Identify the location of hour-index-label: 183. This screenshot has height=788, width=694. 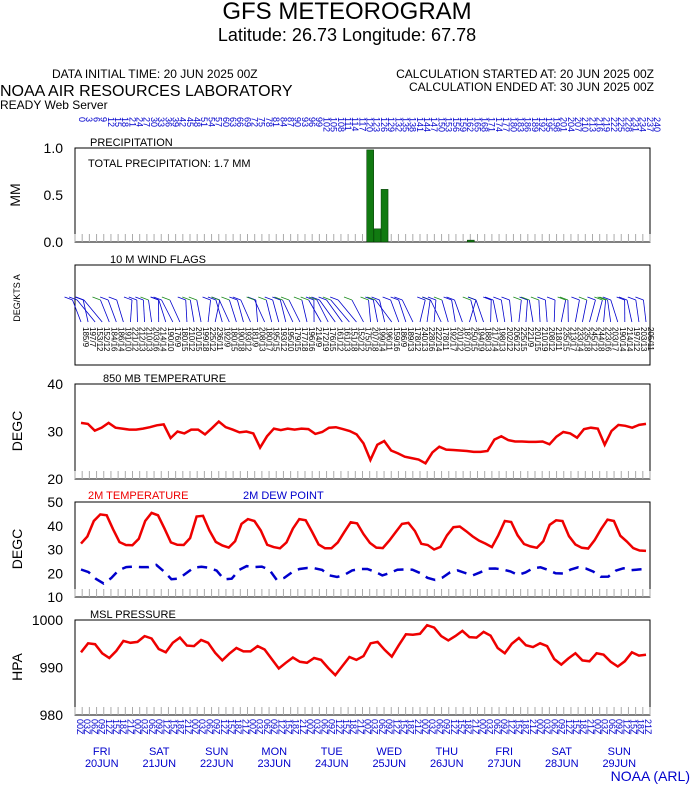
(520, 124).